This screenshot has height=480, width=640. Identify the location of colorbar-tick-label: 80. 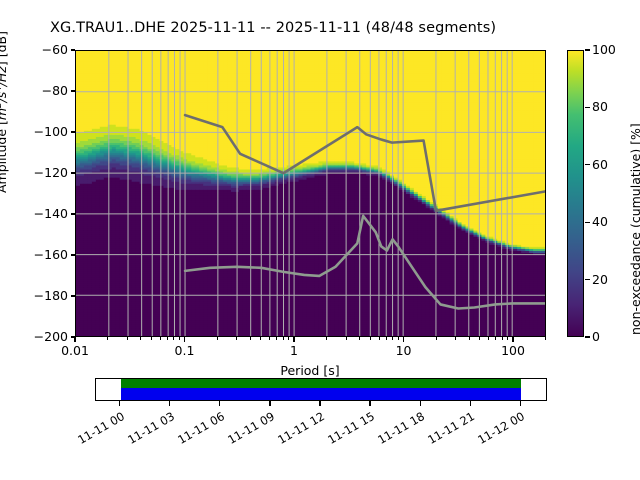
(600, 107).